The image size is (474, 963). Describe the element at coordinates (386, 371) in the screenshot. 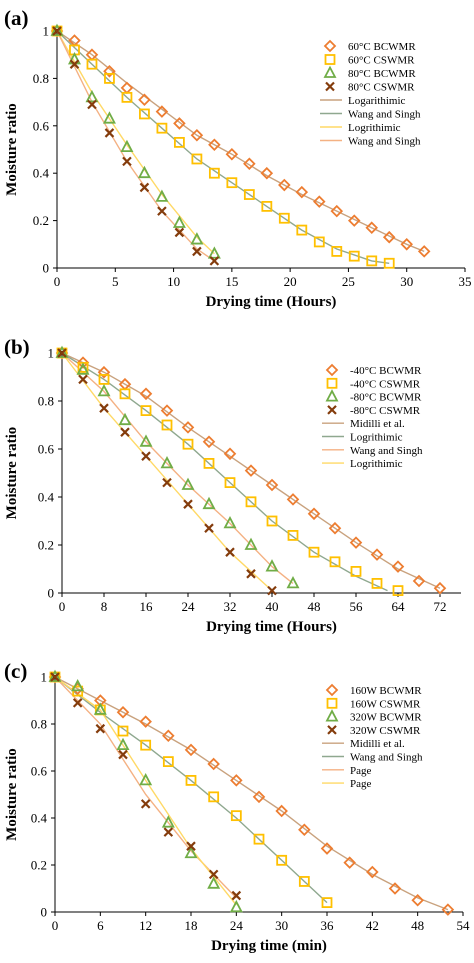

I see `legend-label: -40°C BCWMR` at that location.